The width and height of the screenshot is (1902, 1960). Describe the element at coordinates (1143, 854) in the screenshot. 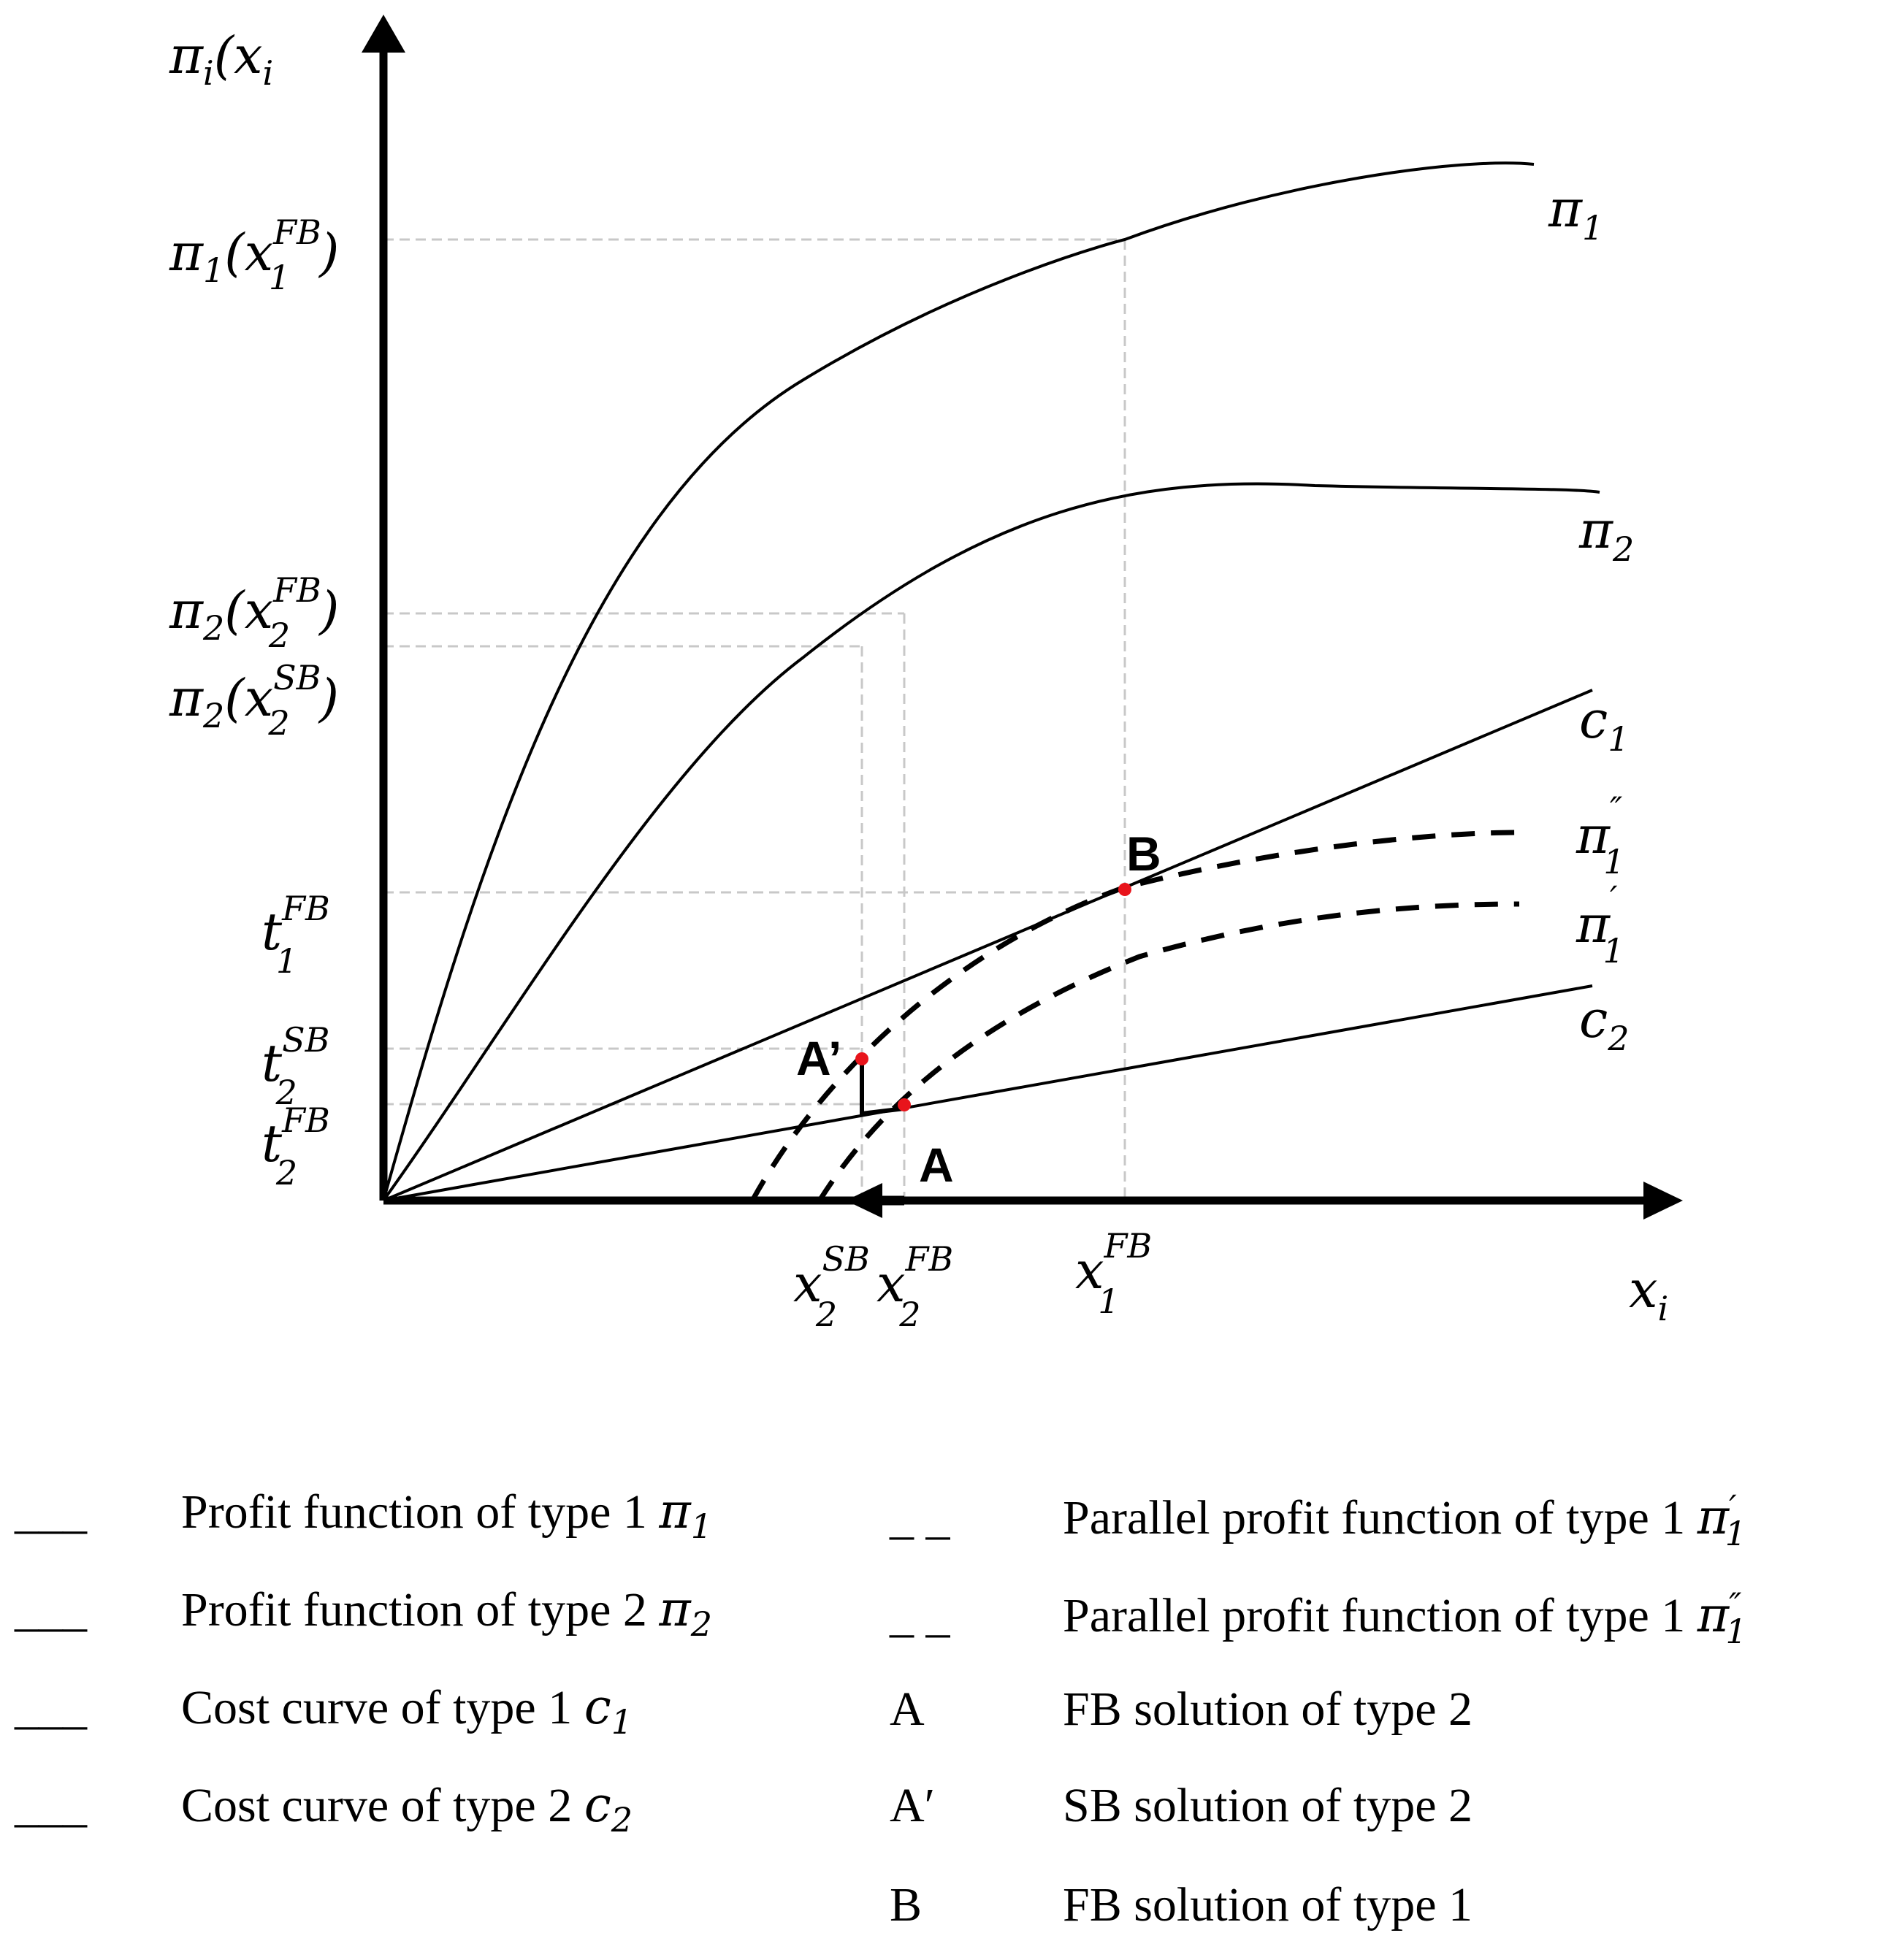

I see `point-label-B: B` at that location.